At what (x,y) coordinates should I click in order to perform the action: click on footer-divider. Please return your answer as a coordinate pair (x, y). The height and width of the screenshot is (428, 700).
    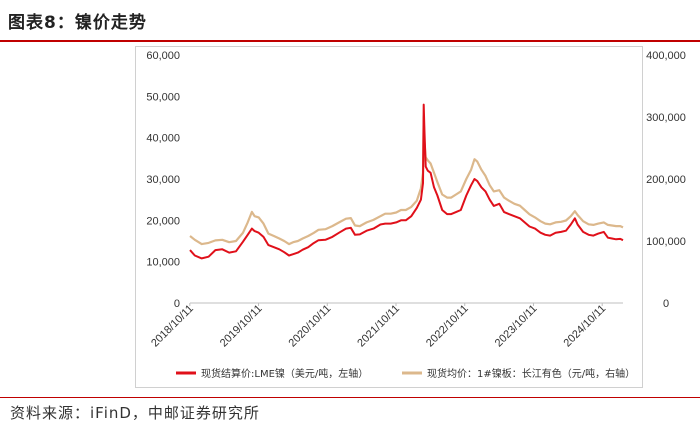
    Looking at the image, I should click on (350, 397).